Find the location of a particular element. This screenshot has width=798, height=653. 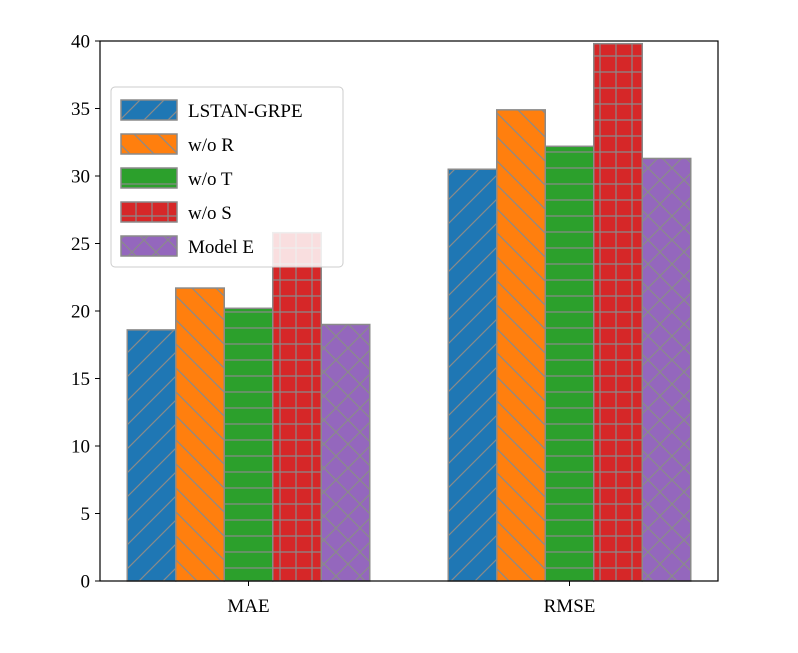

y-tick-label: 25 is located at coordinates (80, 244).